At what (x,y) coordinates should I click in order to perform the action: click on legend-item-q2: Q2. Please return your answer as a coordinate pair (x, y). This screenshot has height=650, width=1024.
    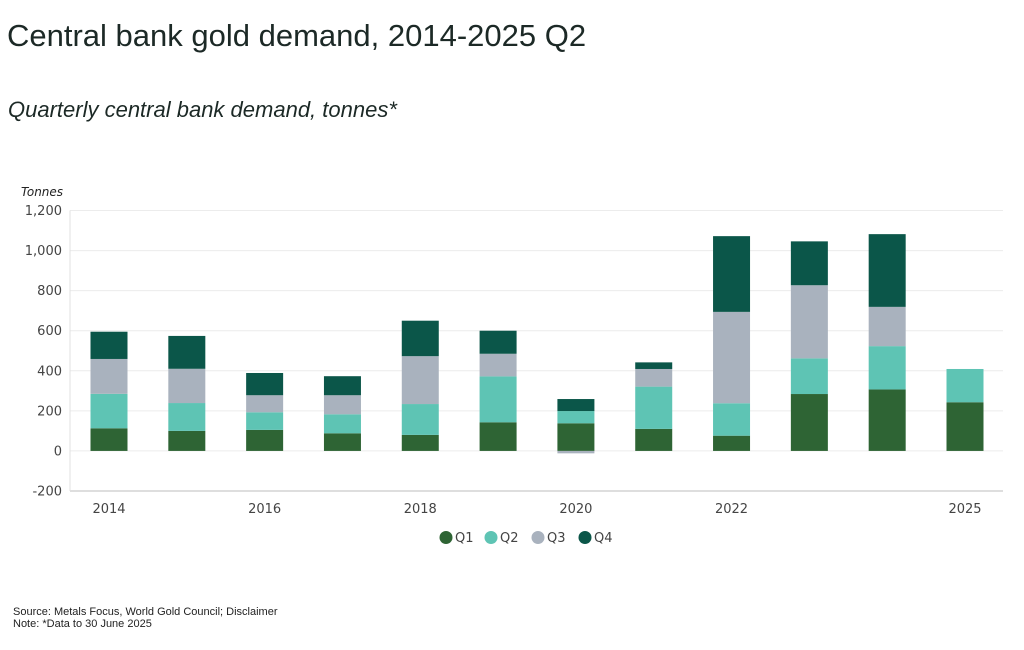
    Looking at the image, I should click on (501, 538).